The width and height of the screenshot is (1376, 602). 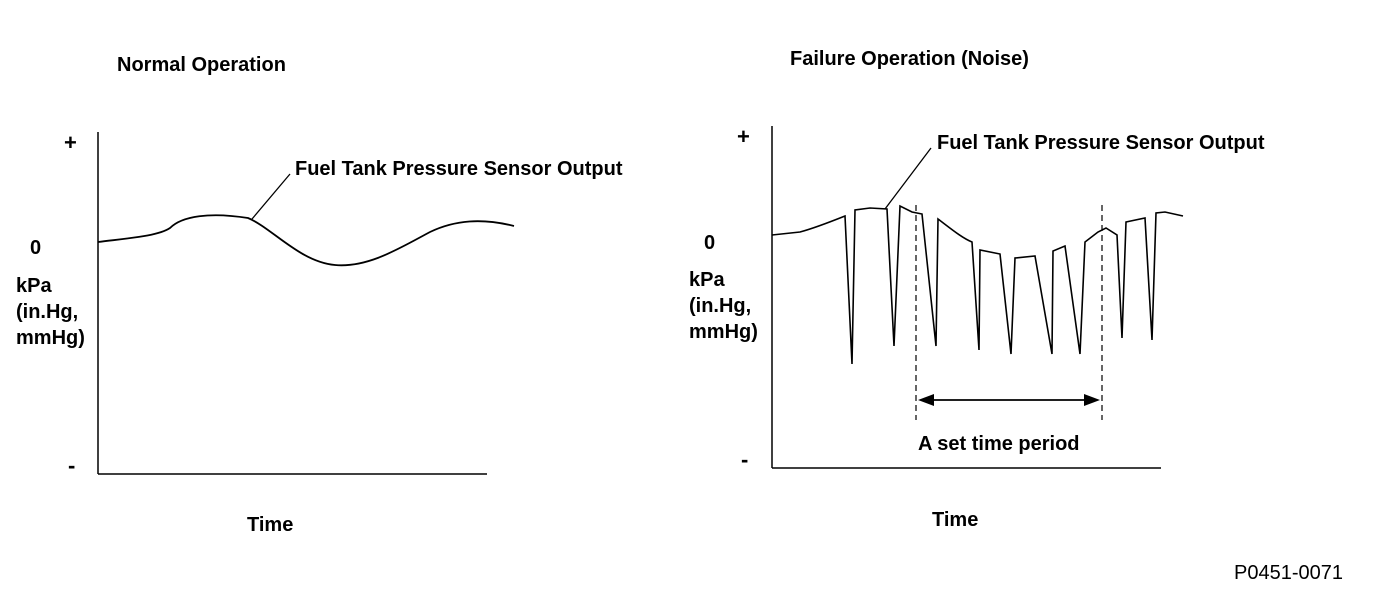 I want to click on left-sensor-curve, so click(x=306, y=240).